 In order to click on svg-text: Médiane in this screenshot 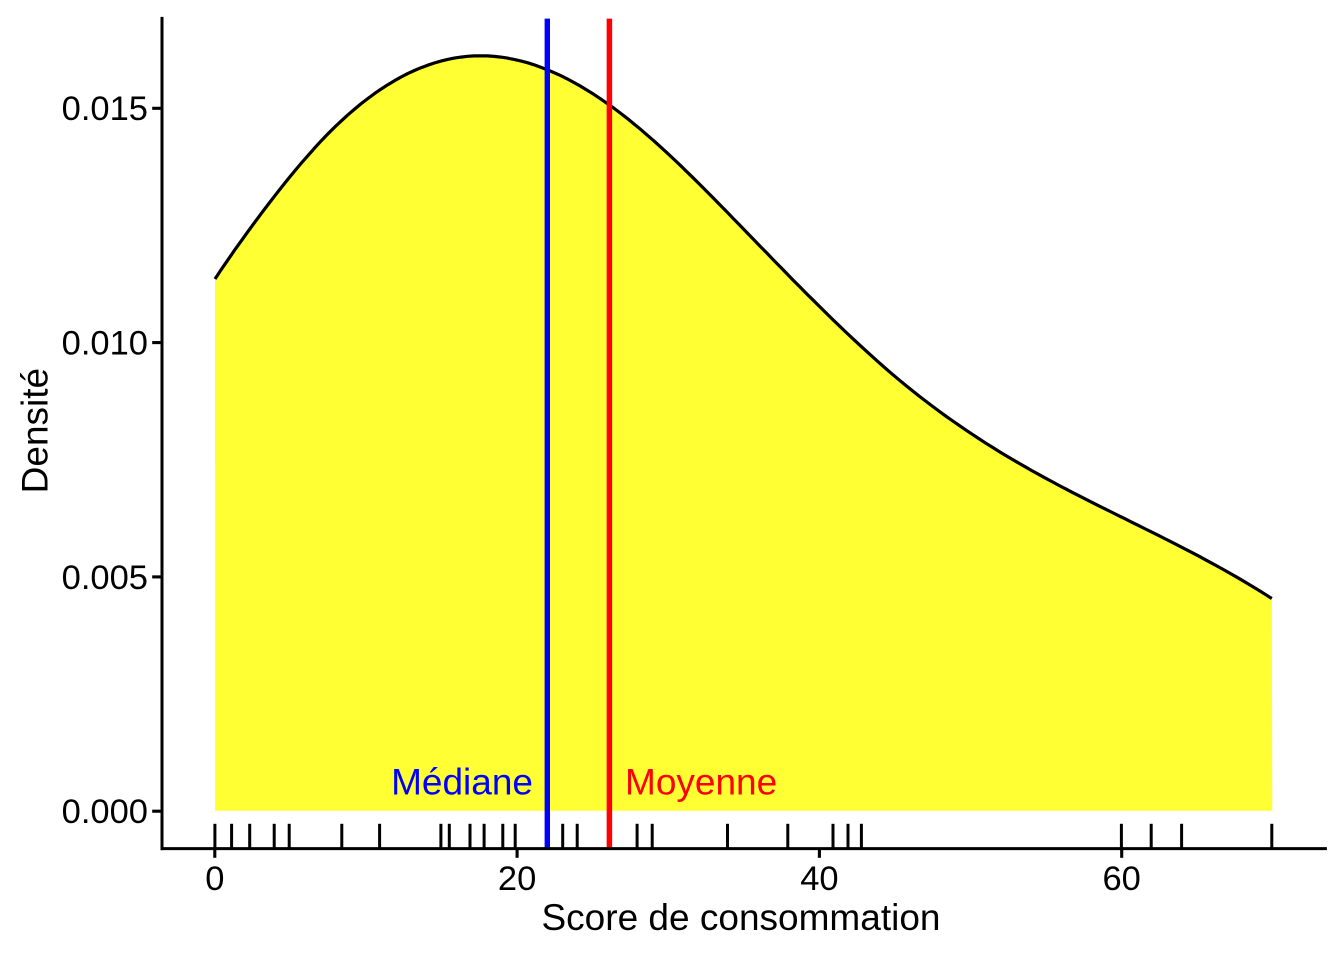, I will do `click(462, 782)`.